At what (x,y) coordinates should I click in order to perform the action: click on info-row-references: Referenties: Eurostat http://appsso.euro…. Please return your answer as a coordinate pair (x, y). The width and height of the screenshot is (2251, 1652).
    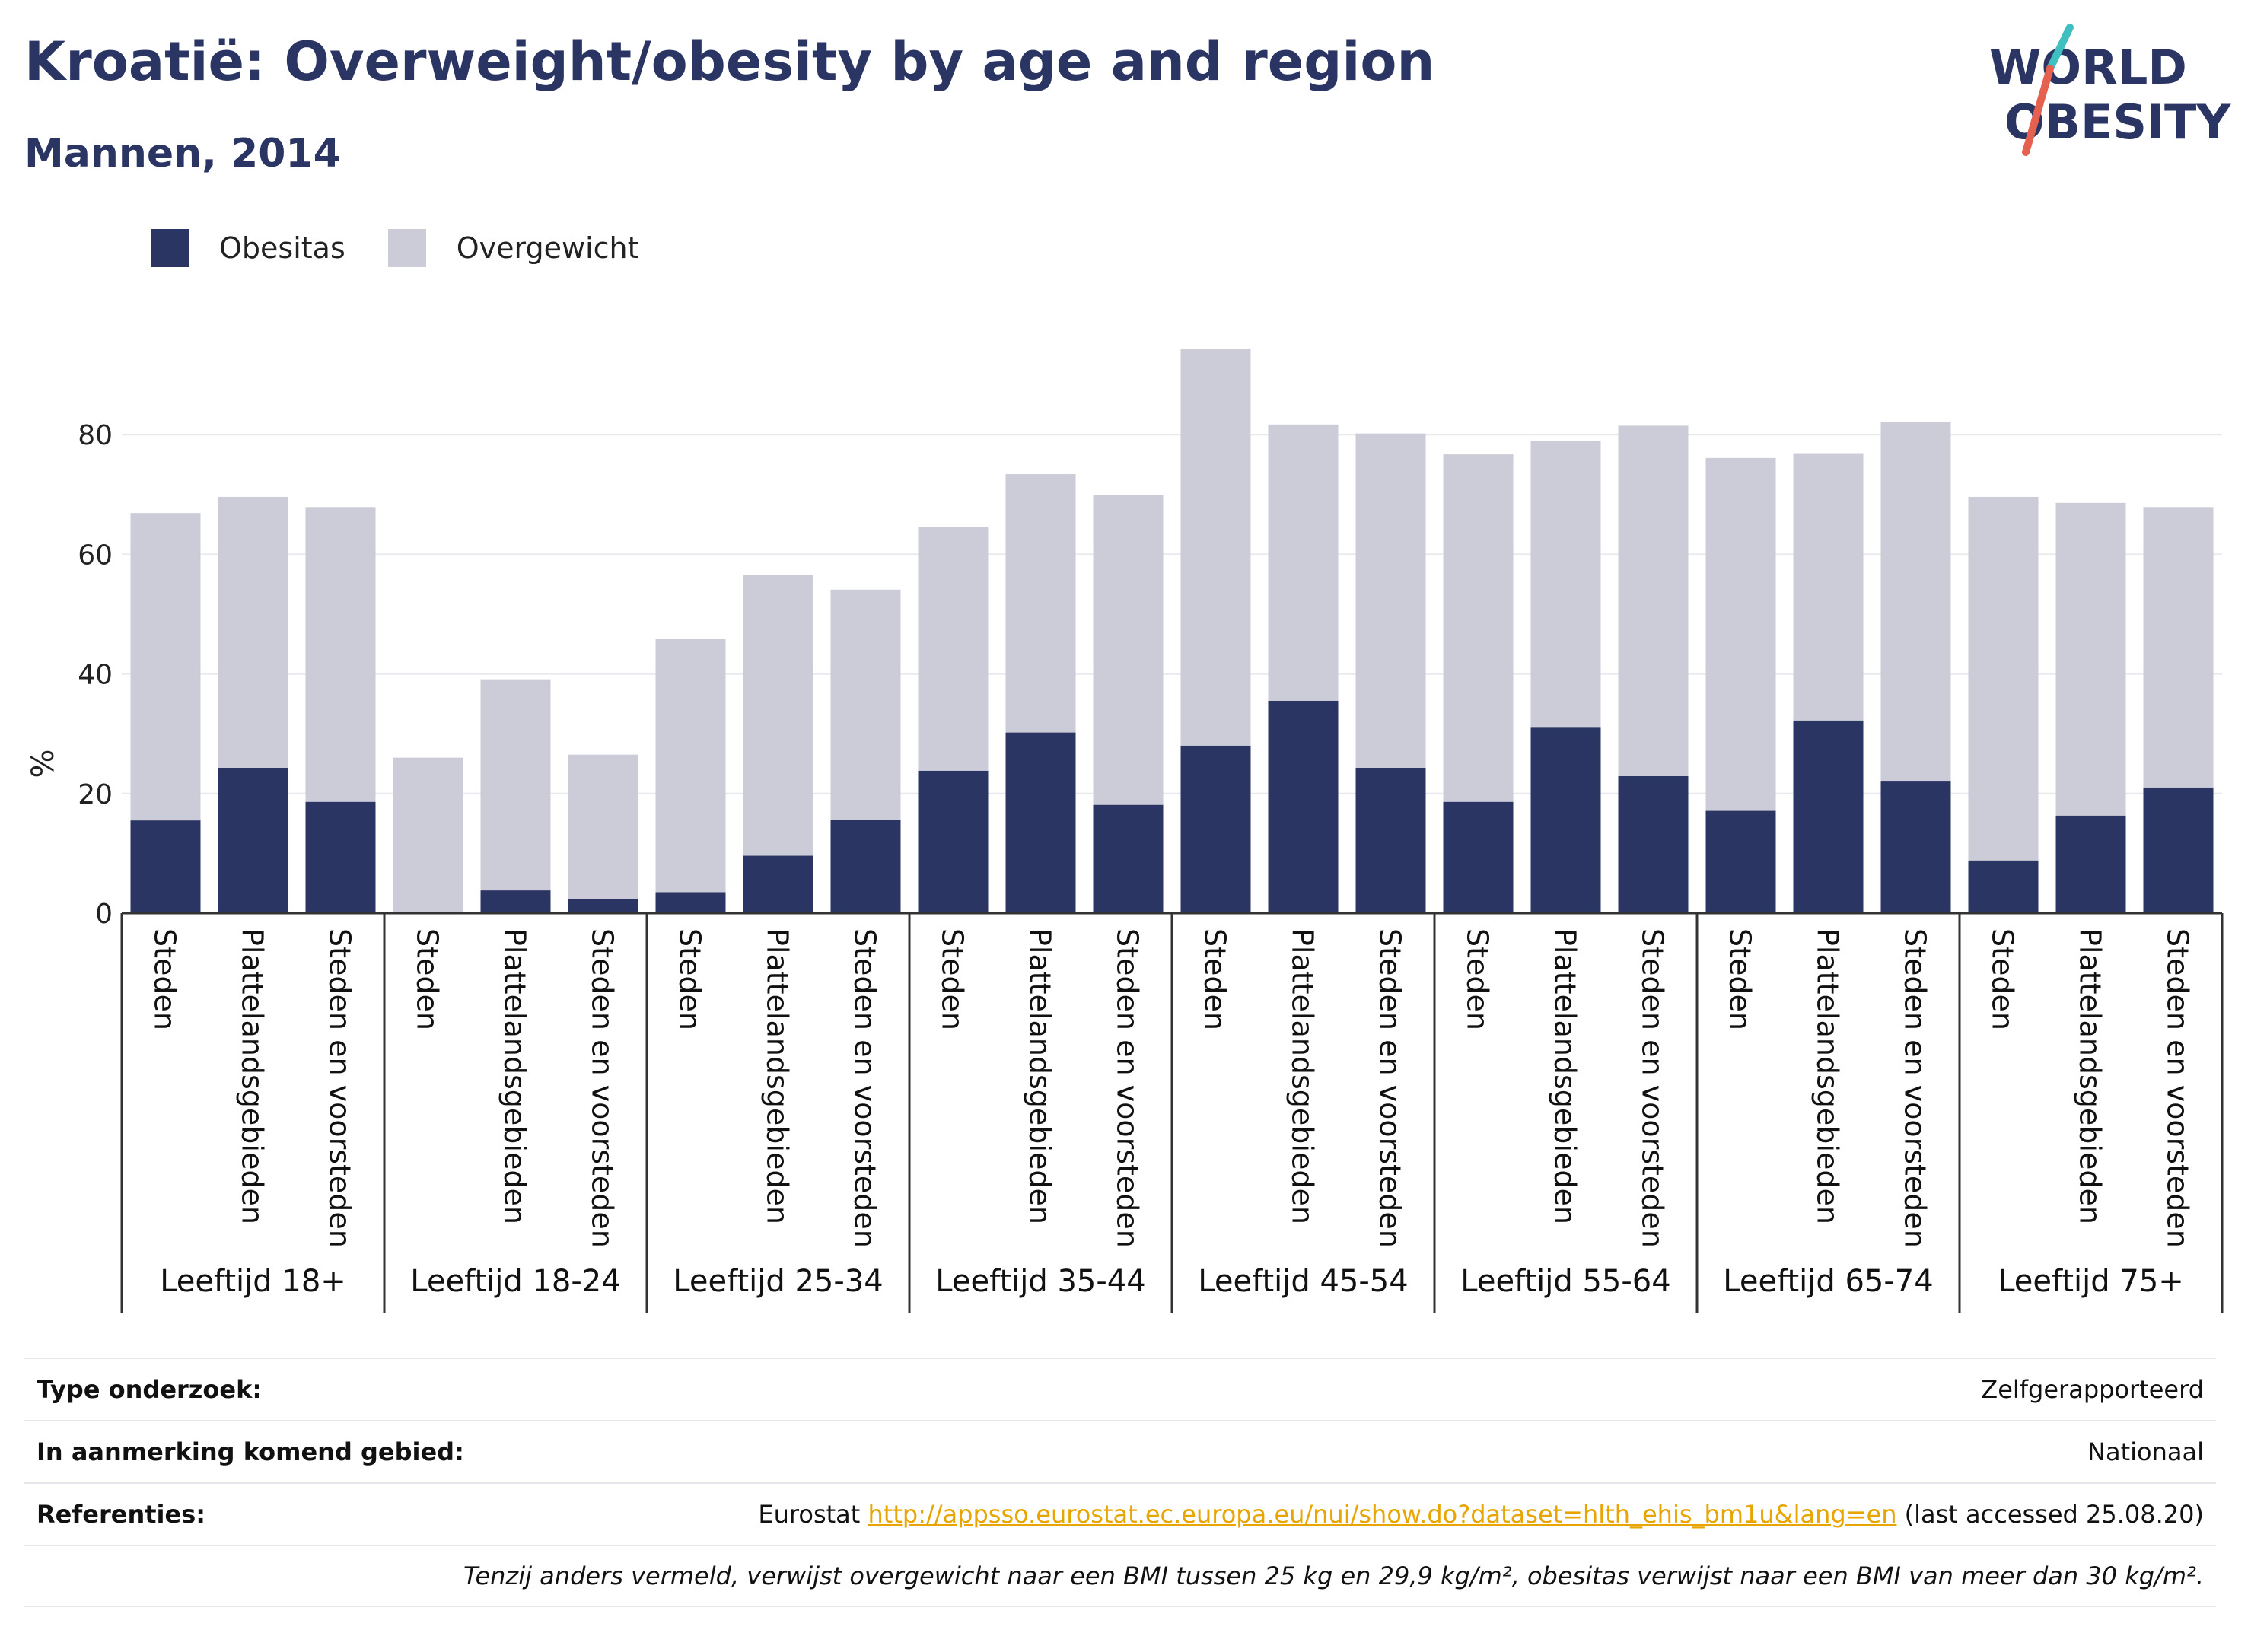
    Looking at the image, I should click on (1120, 1513).